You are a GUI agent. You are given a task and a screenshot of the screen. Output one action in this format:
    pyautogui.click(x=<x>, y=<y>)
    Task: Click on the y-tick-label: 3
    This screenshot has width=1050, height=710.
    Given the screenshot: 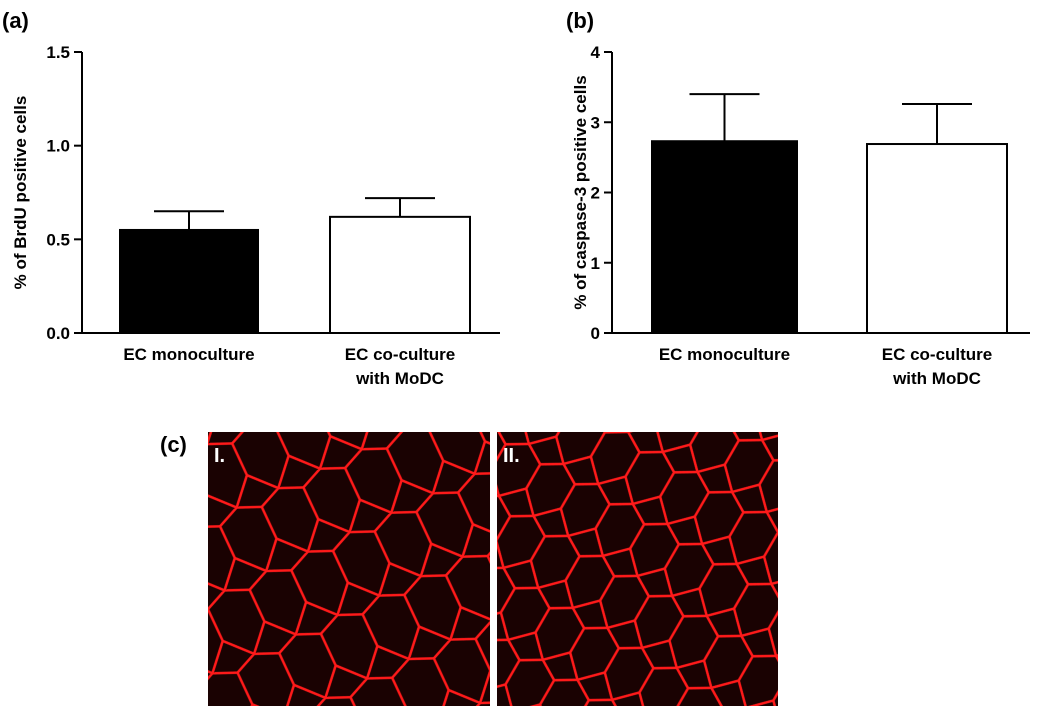 What is the action you would take?
    pyautogui.click(x=595, y=122)
    